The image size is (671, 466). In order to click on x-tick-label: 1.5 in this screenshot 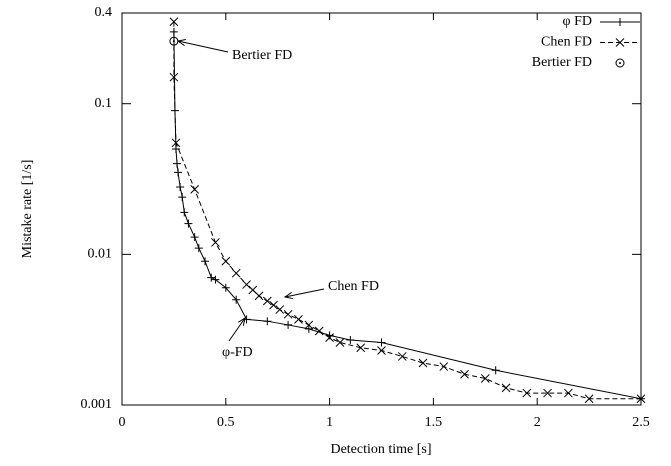, I will do `click(434, 422)`.